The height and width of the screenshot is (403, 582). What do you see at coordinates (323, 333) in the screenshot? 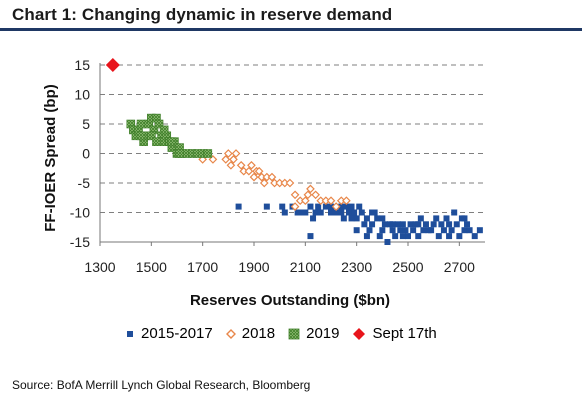
I see `legend-label: 2019` at bounding box center [323, 333].